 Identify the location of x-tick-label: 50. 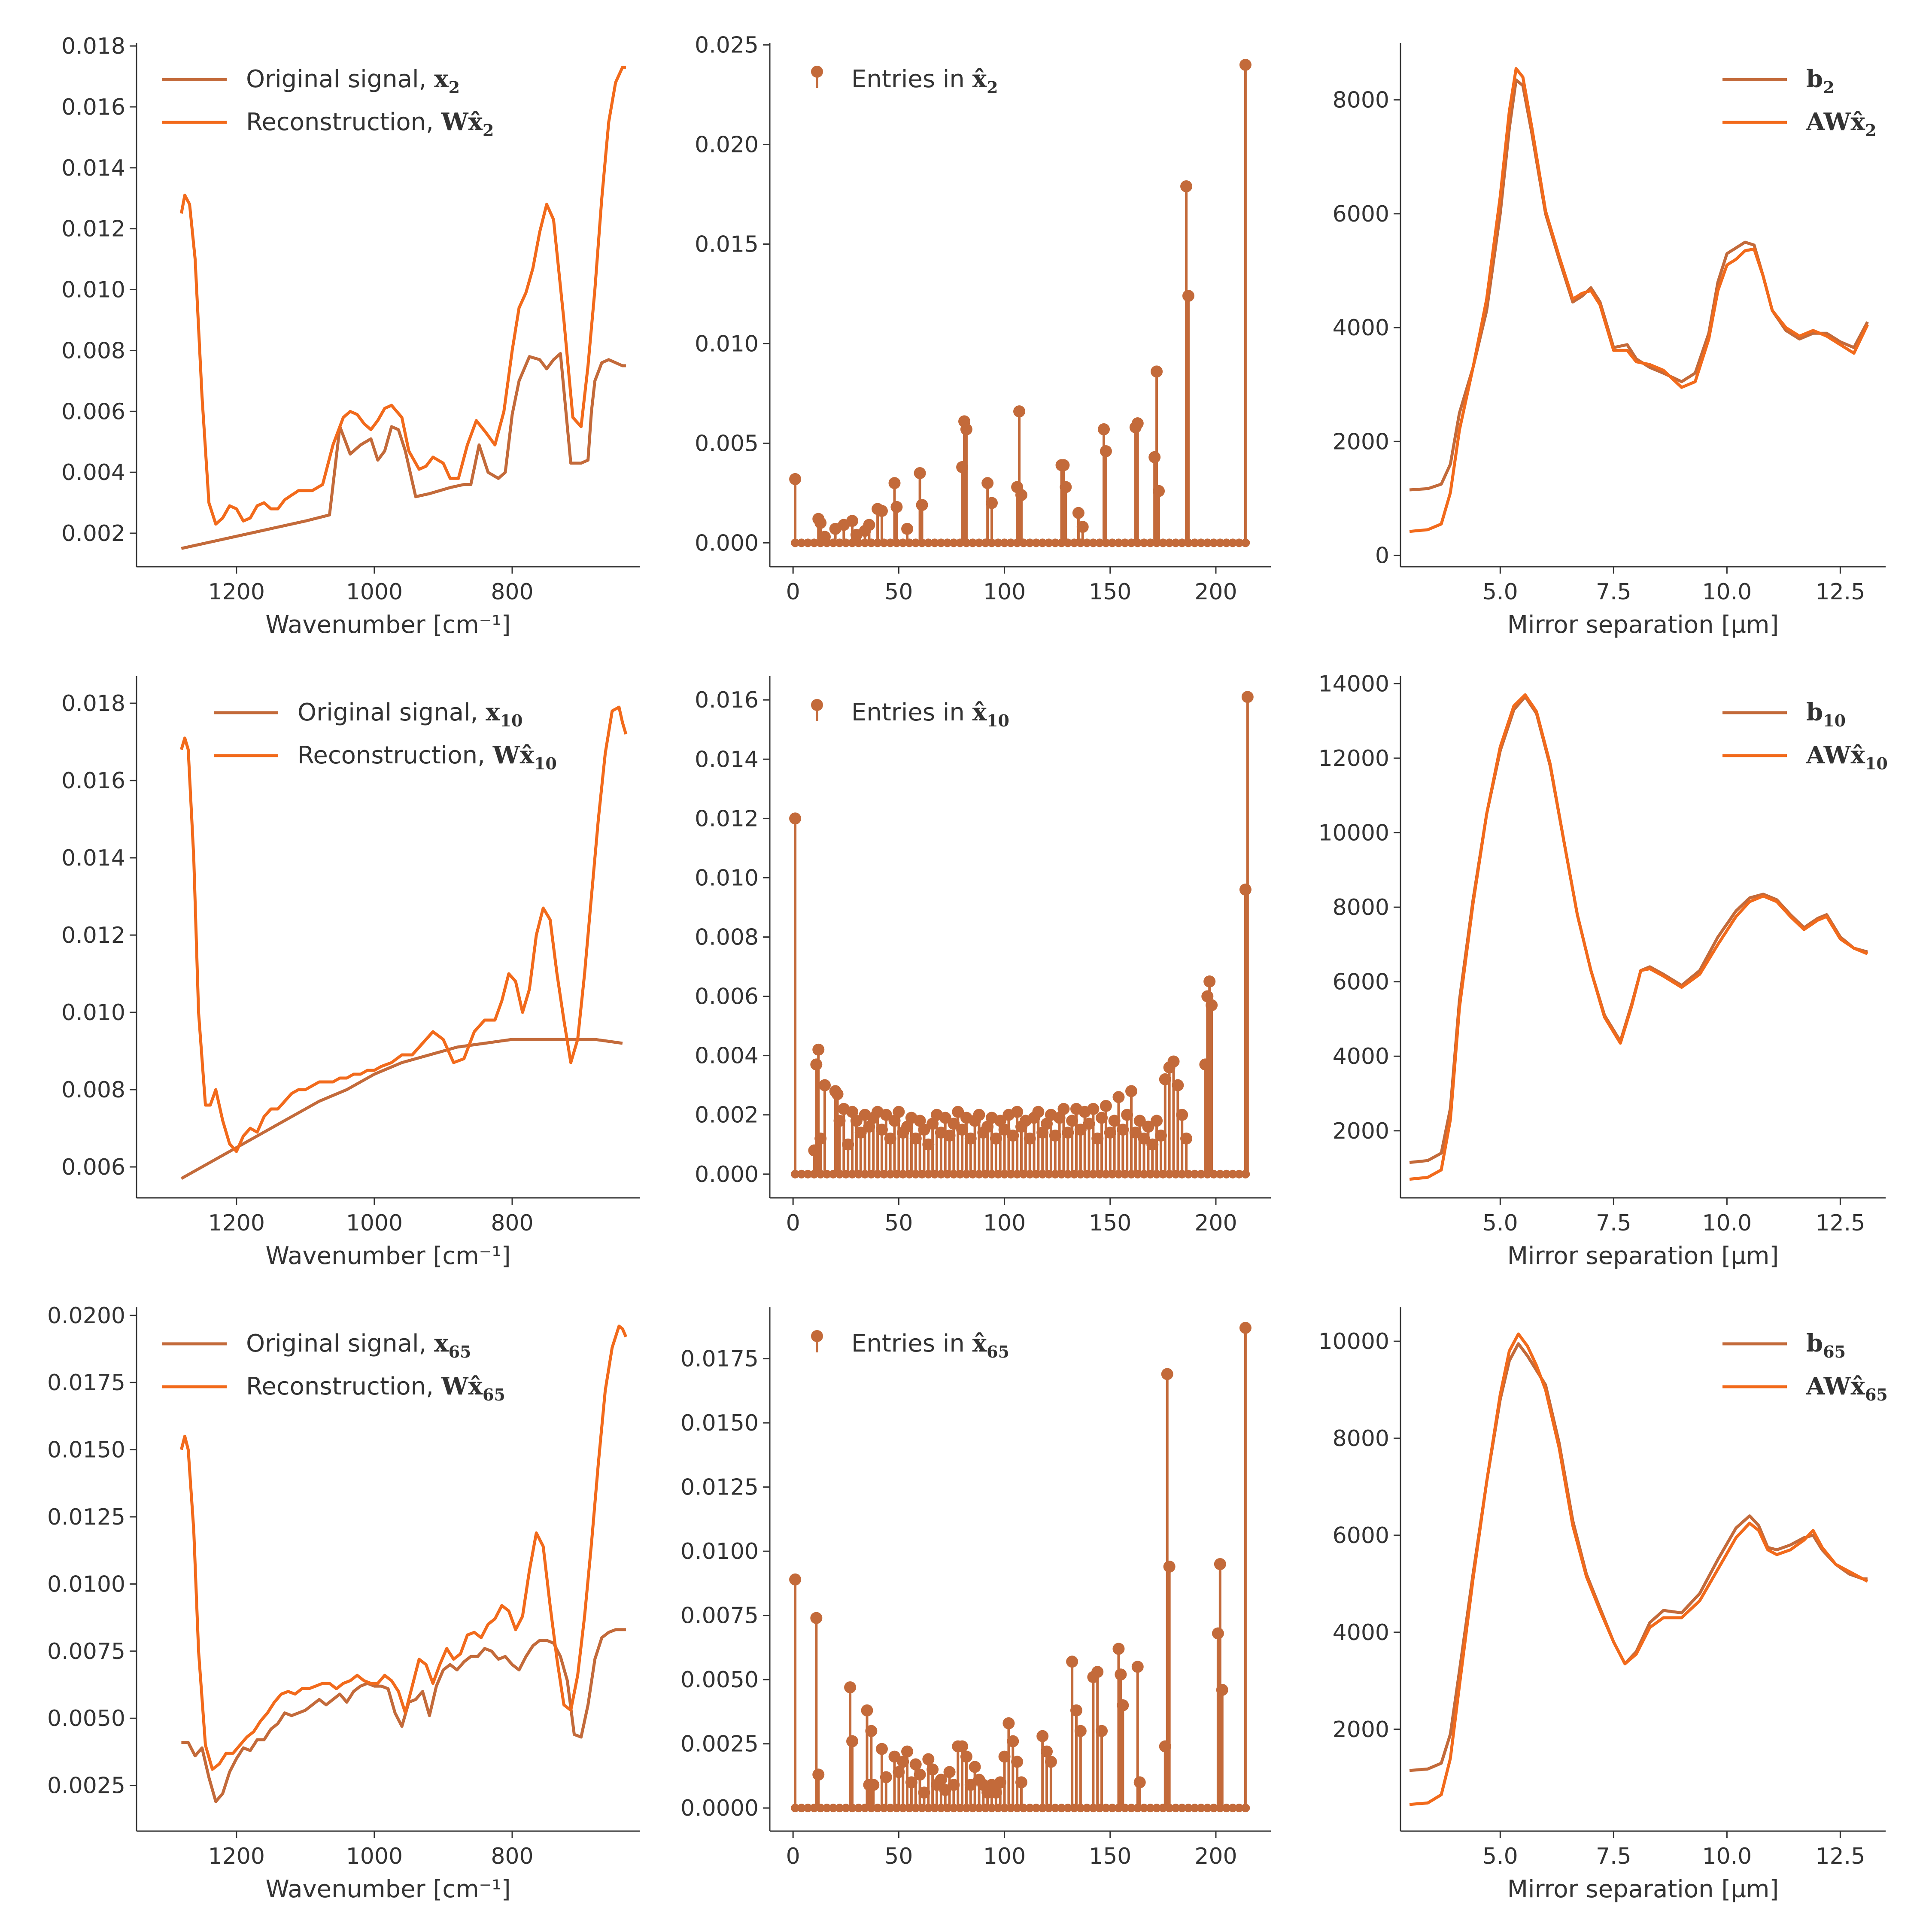
(899, 1857).